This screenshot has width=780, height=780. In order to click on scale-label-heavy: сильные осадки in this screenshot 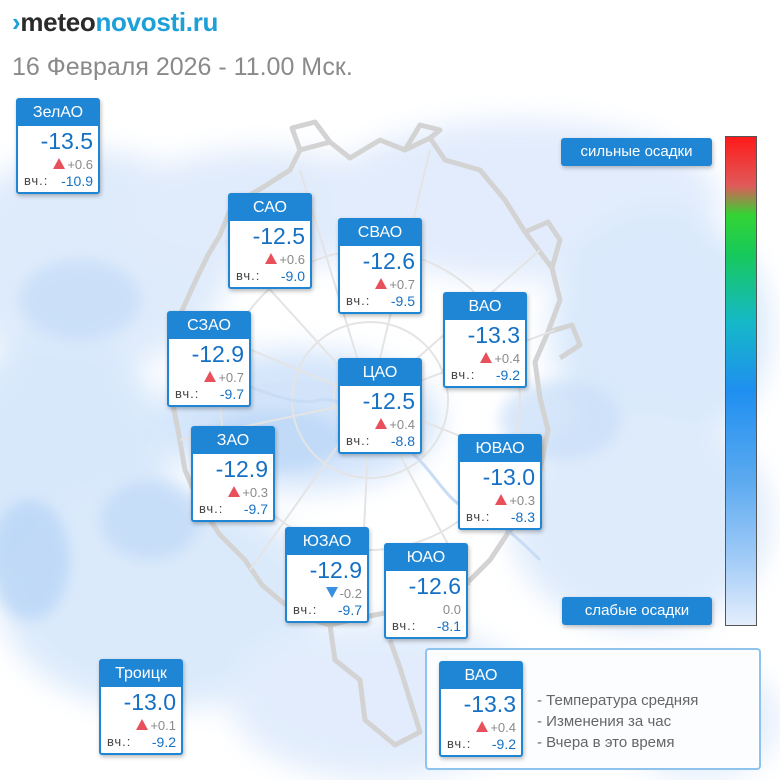, I will do `click(636, 152)`.